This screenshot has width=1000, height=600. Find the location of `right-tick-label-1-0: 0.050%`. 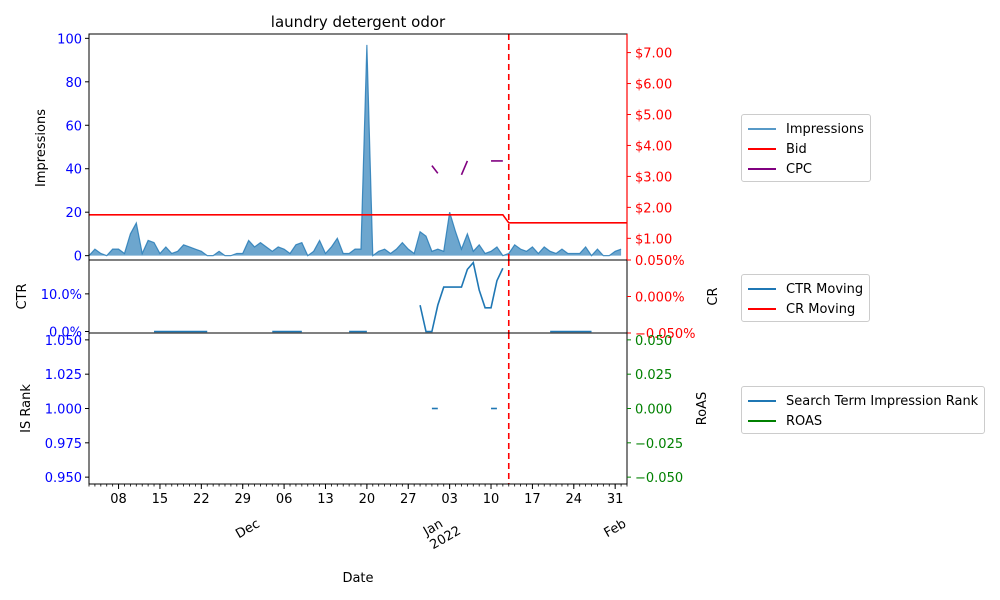

right-tick-label-1-0: 0.050% is located at coordinates (660, 261).